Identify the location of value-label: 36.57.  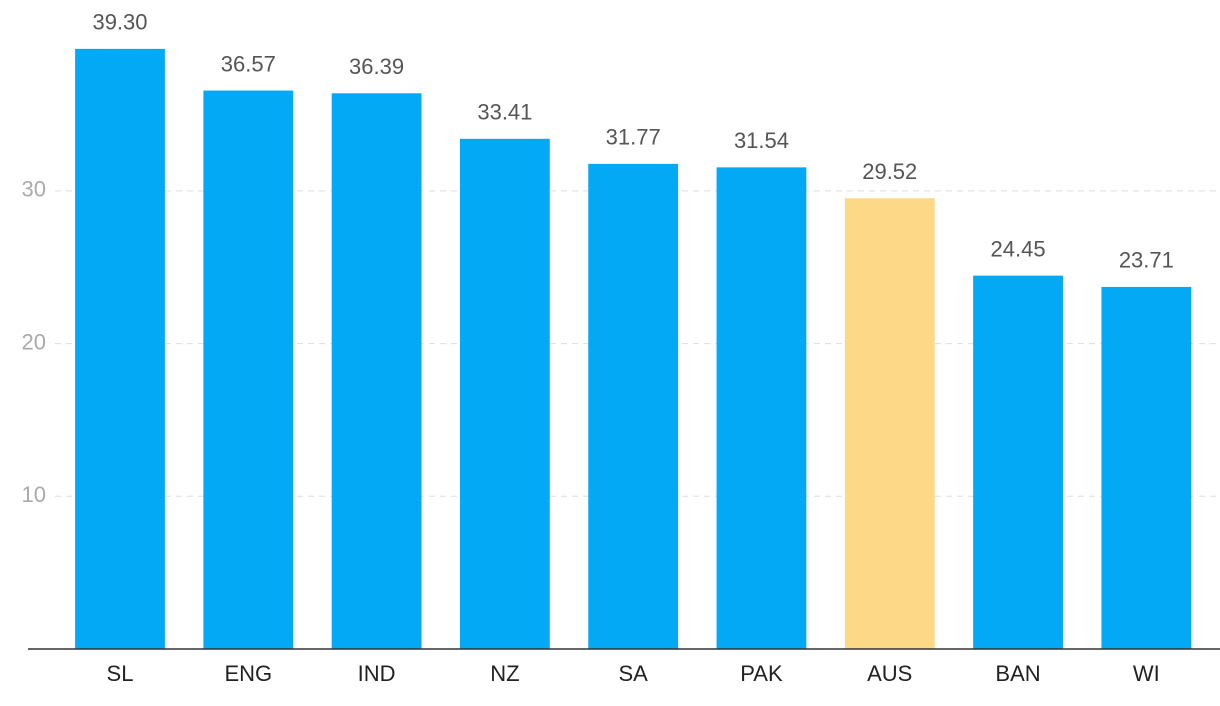
(248, 63).